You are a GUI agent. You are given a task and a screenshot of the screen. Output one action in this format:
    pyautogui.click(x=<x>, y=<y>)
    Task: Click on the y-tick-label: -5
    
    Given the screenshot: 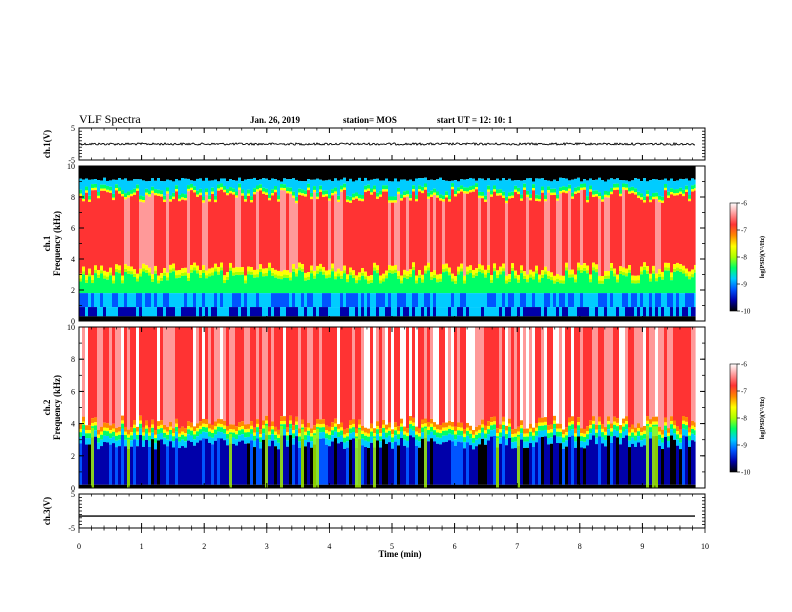 What is the action you would take?
    pyautogui.click(x=71, y=160)
    